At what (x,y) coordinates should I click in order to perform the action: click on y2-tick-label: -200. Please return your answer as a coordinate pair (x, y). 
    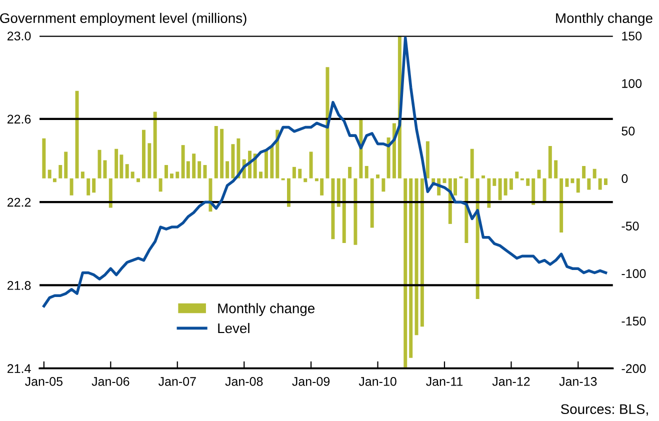
    Looking at the image, I should click on (634, 369).